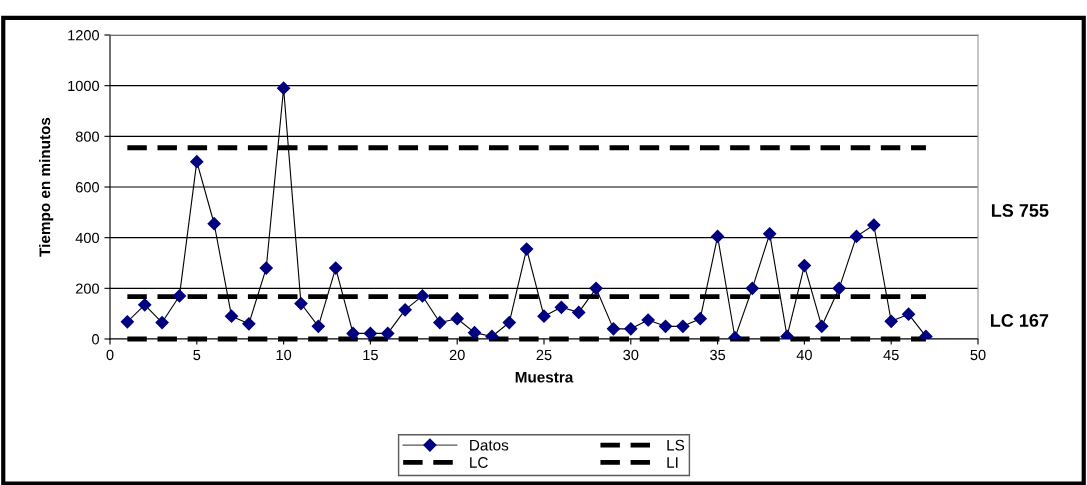  What do you see at coordinates (96, 339) in the screenshot?
I see `y-tick-label: 0` at bounding box center [96, 339].